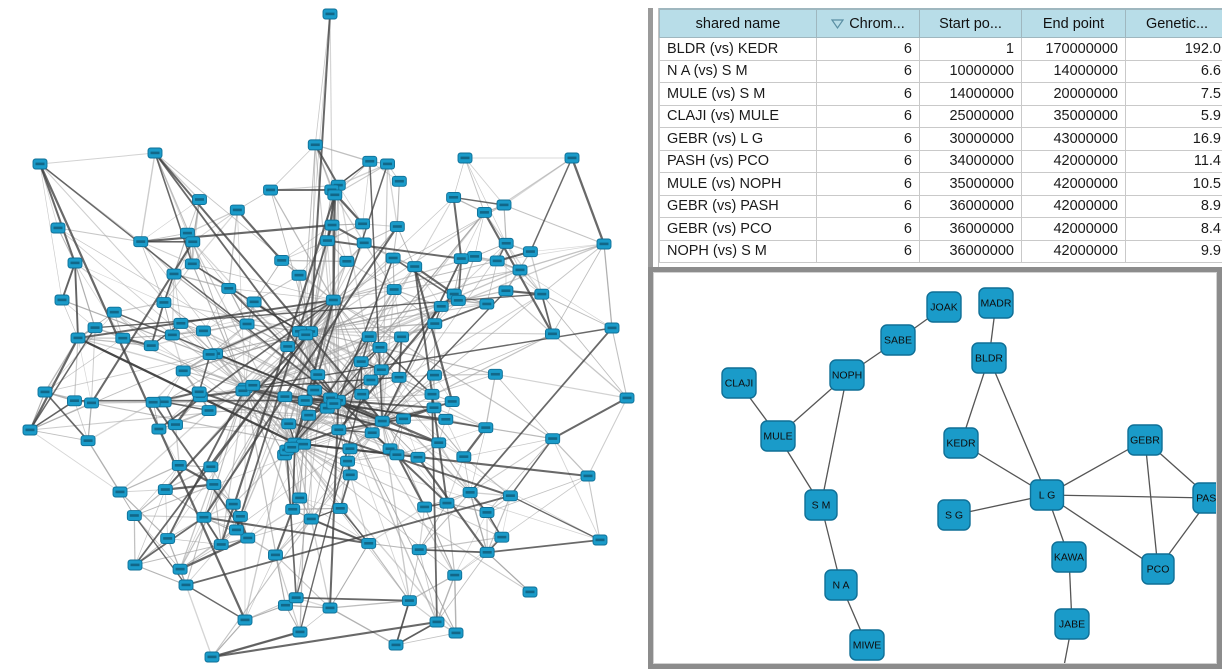  Describe the element at coordinates (1173, 161) in the screenshot. I see `cell-genetic: 11.4` at that location.